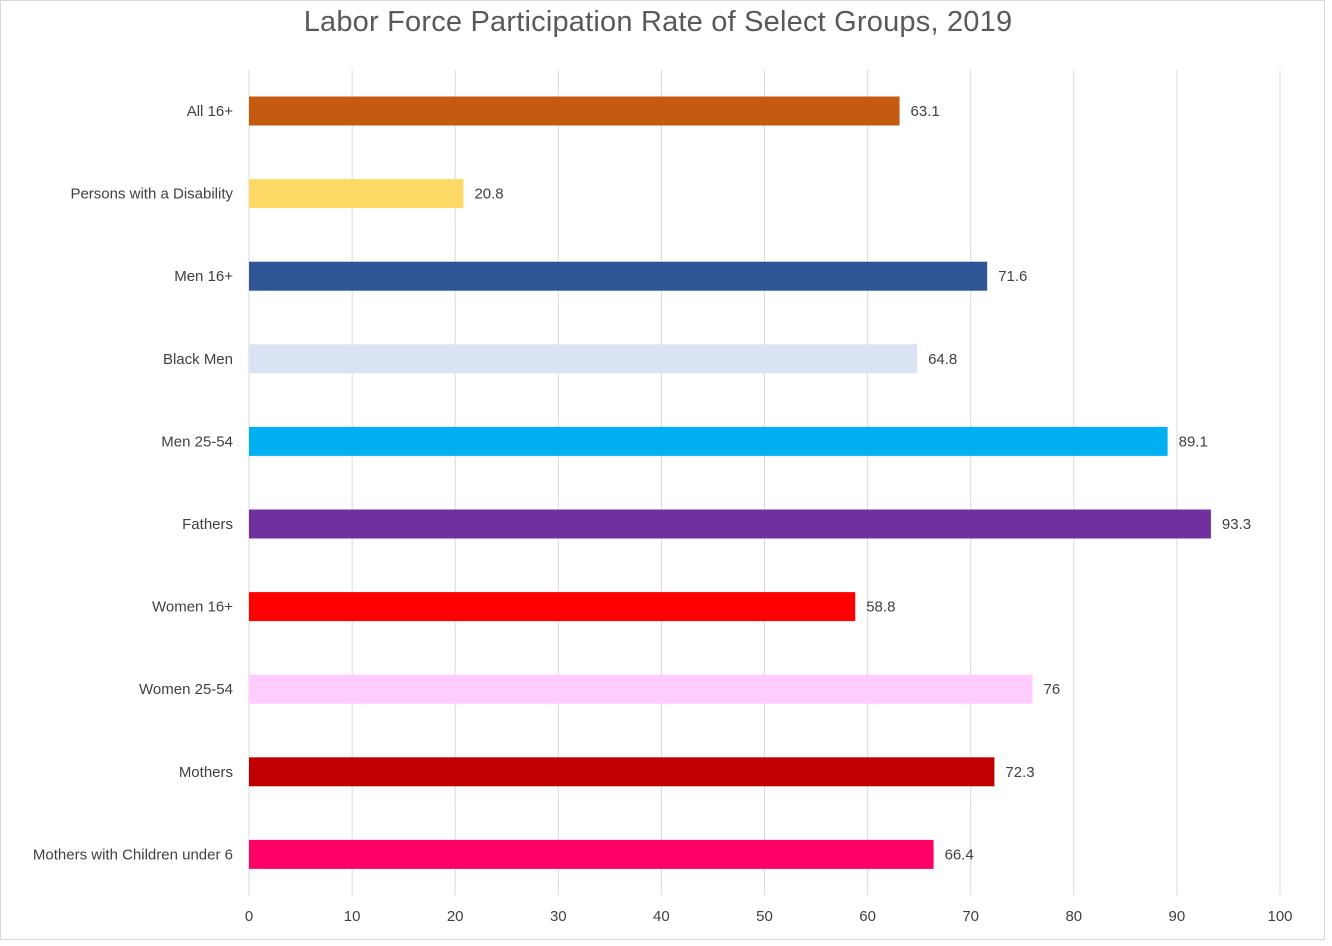 The height and width of the screenshot is (946, 1332). What do you see at coordinates (192, 607) in the screenshot?
I see `category-label: Women 16+` at bounding box center [192, 607].